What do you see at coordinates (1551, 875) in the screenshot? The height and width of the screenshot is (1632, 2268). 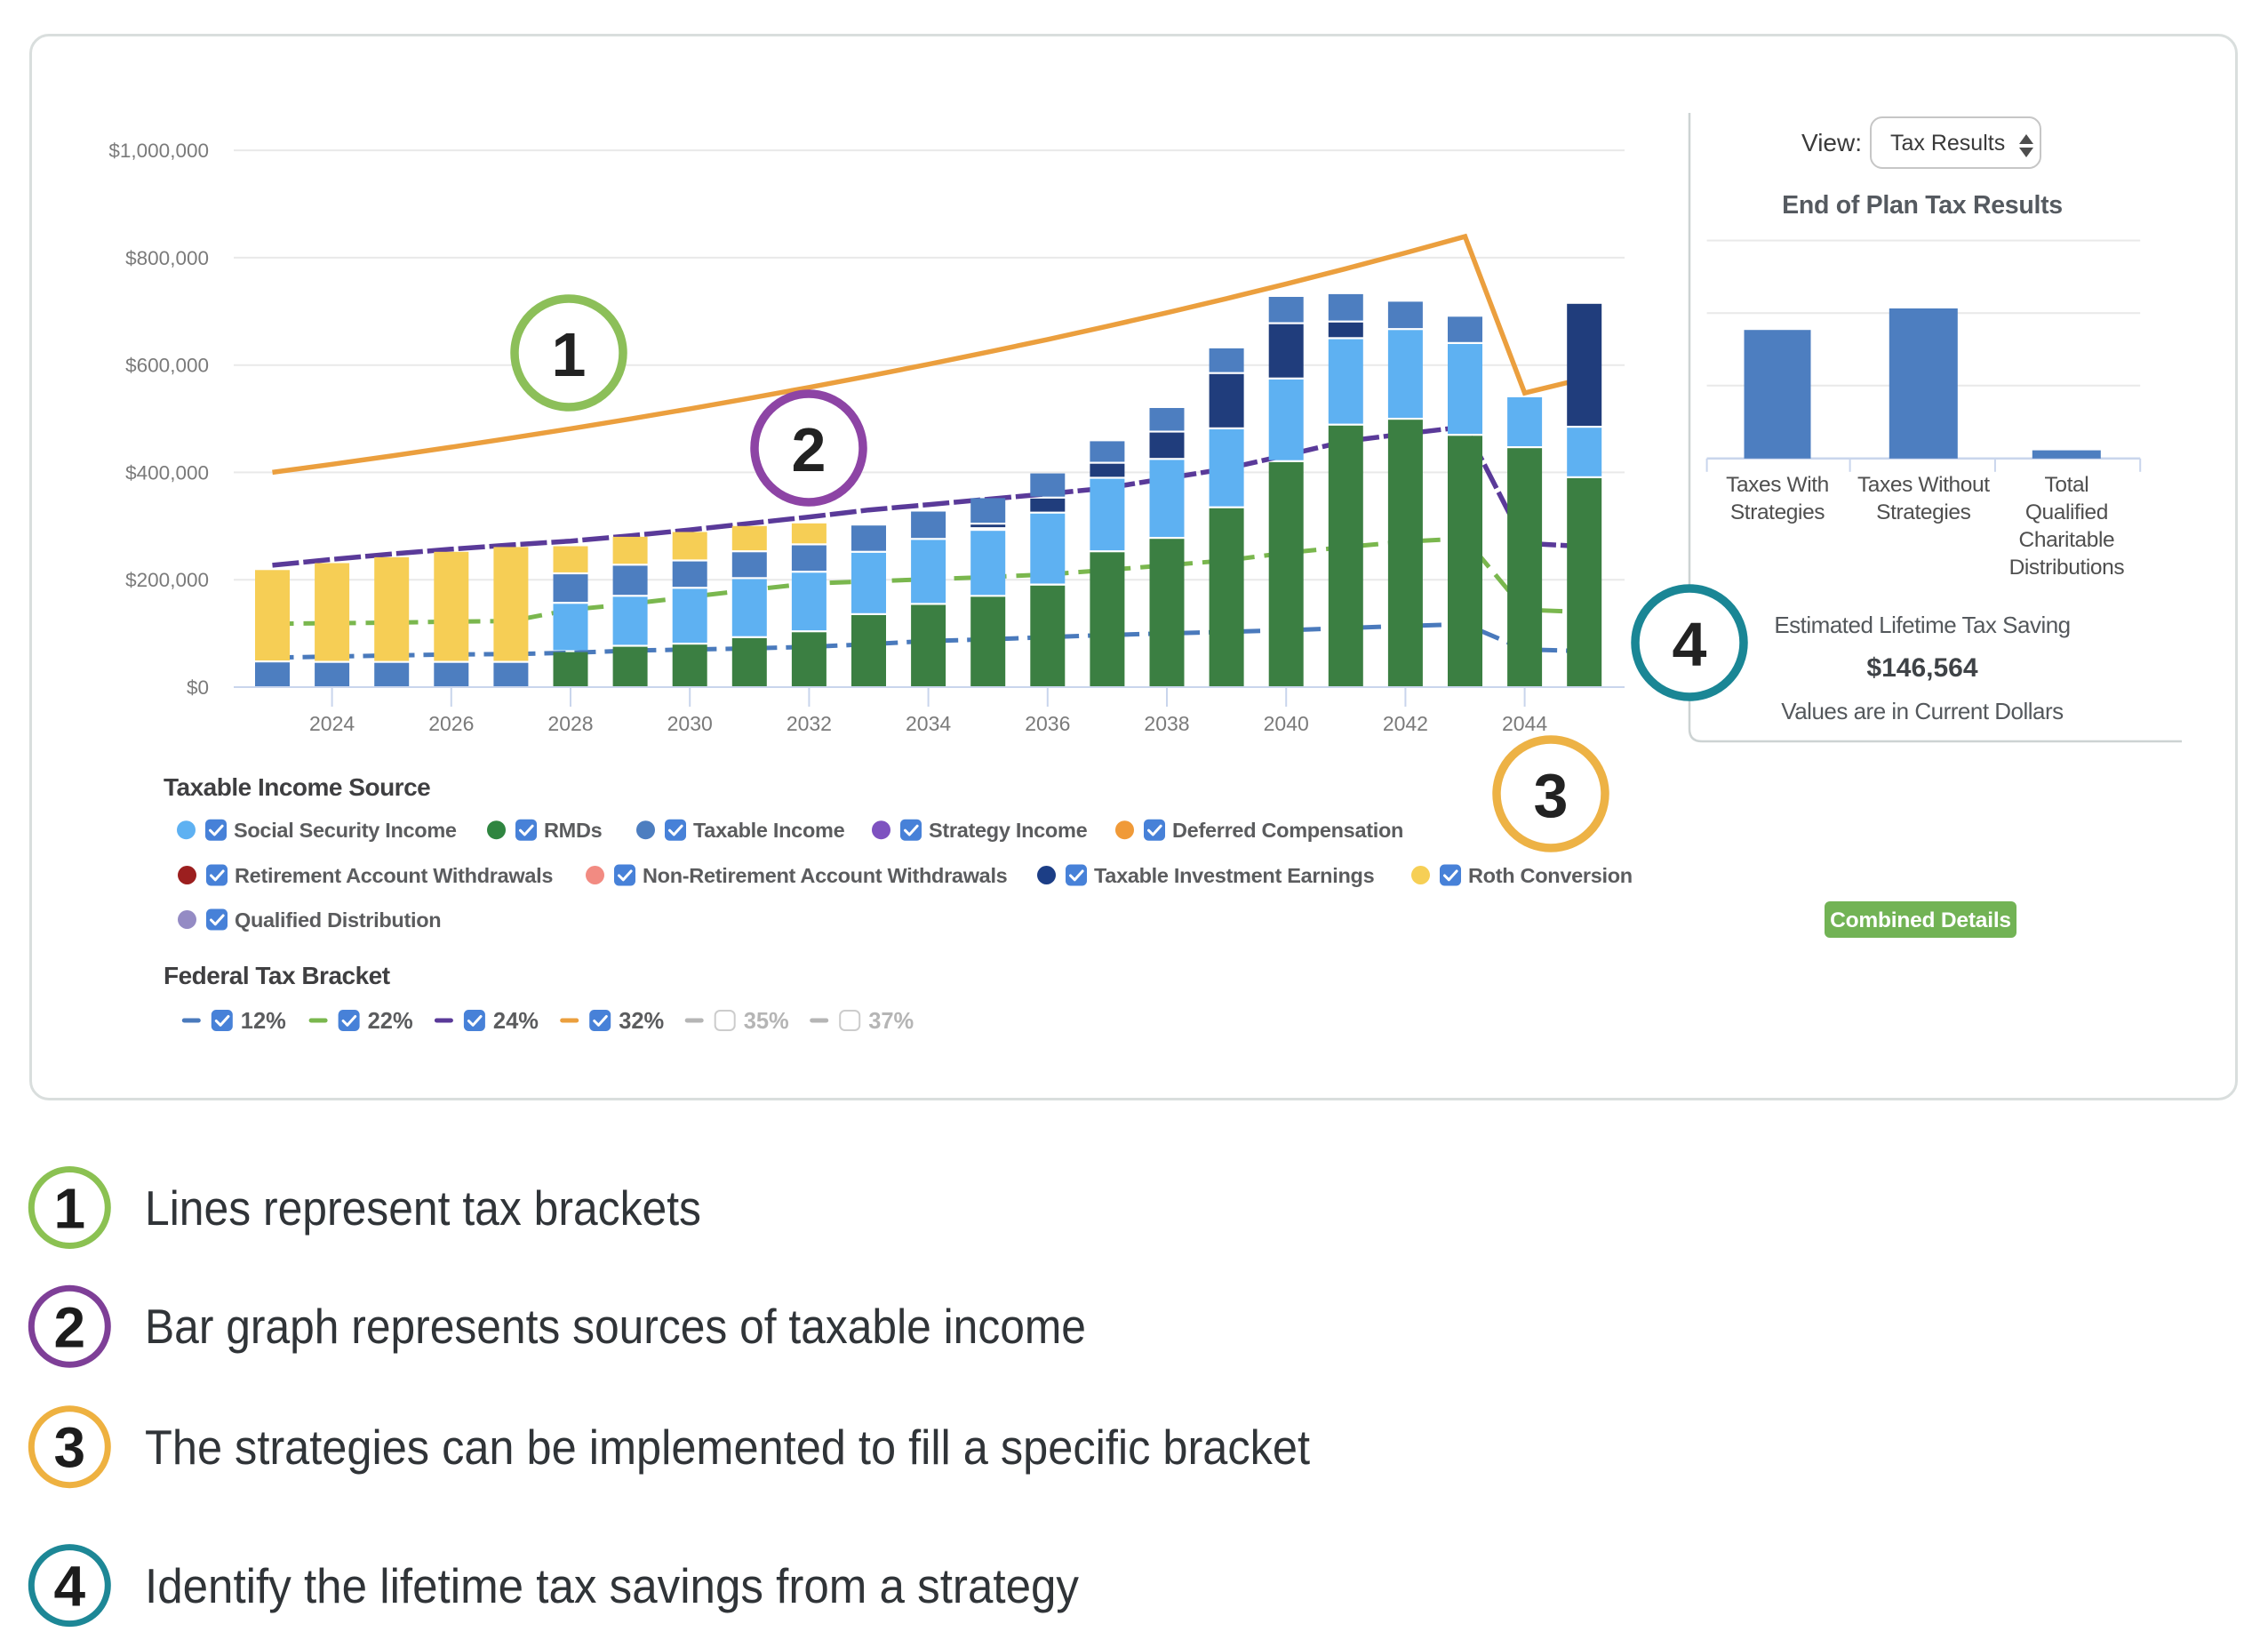 I see `svg-text: Roth Conversion` at bounding box center [1551, 875].